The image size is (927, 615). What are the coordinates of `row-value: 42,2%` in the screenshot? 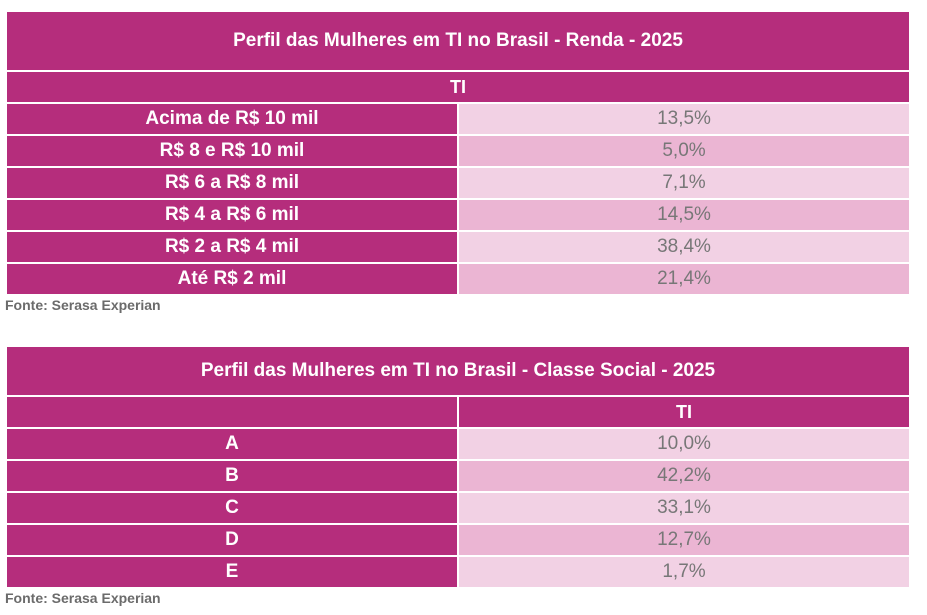 It's located at (684, 476).